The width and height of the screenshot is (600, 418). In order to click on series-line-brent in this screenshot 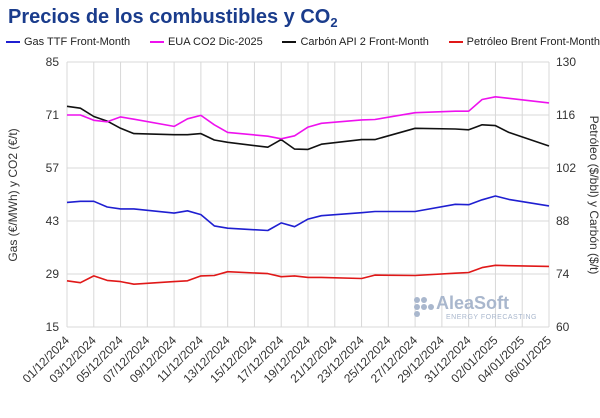, I will do `click(308, 275)`.